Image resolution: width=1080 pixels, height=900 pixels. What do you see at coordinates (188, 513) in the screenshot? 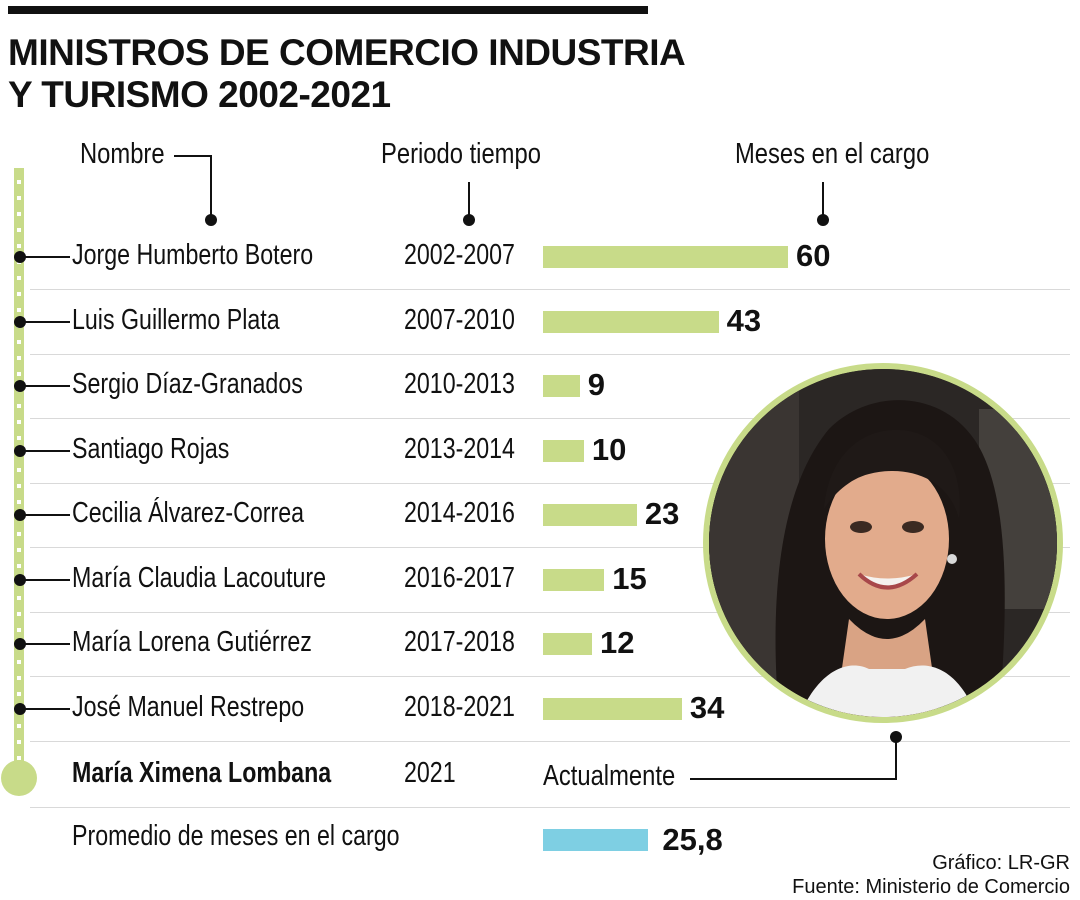
I see `minister-name: Cecilia Álvarez-Correa` at bounding box center [188, 513].